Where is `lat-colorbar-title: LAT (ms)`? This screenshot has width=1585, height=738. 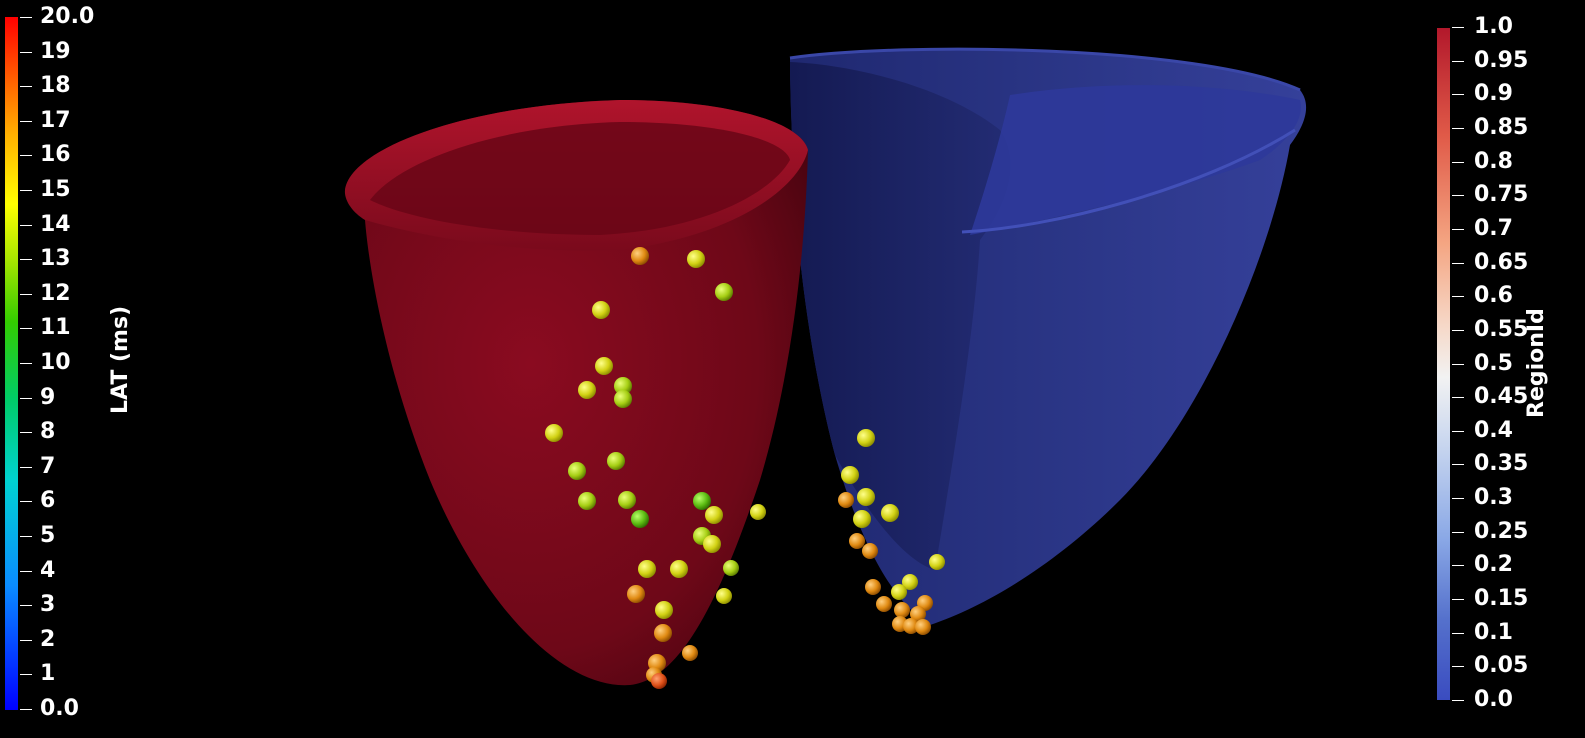
lat-colorbar-title: LAT (ms) is located at coordinates (120, 359).